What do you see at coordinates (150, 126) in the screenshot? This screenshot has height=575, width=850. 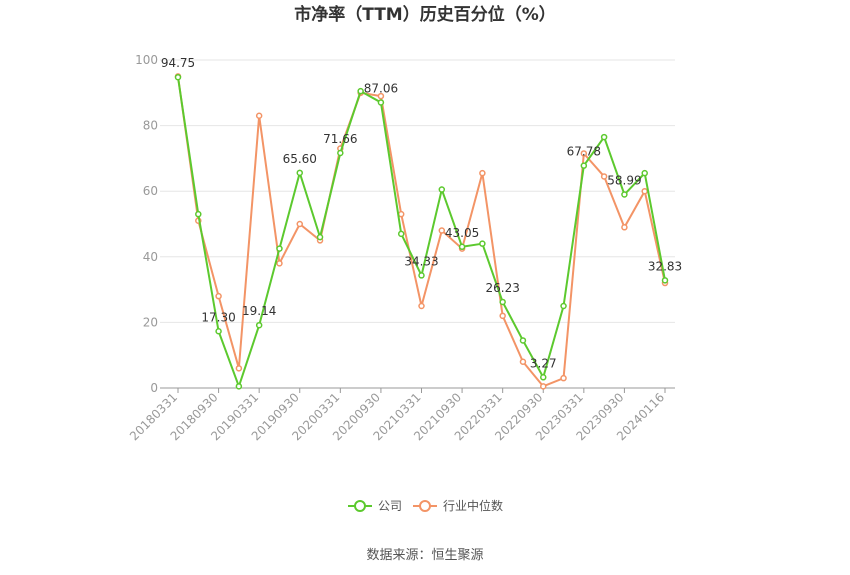 I see `y-tick-label: 80` at bounding box center [150, 126].